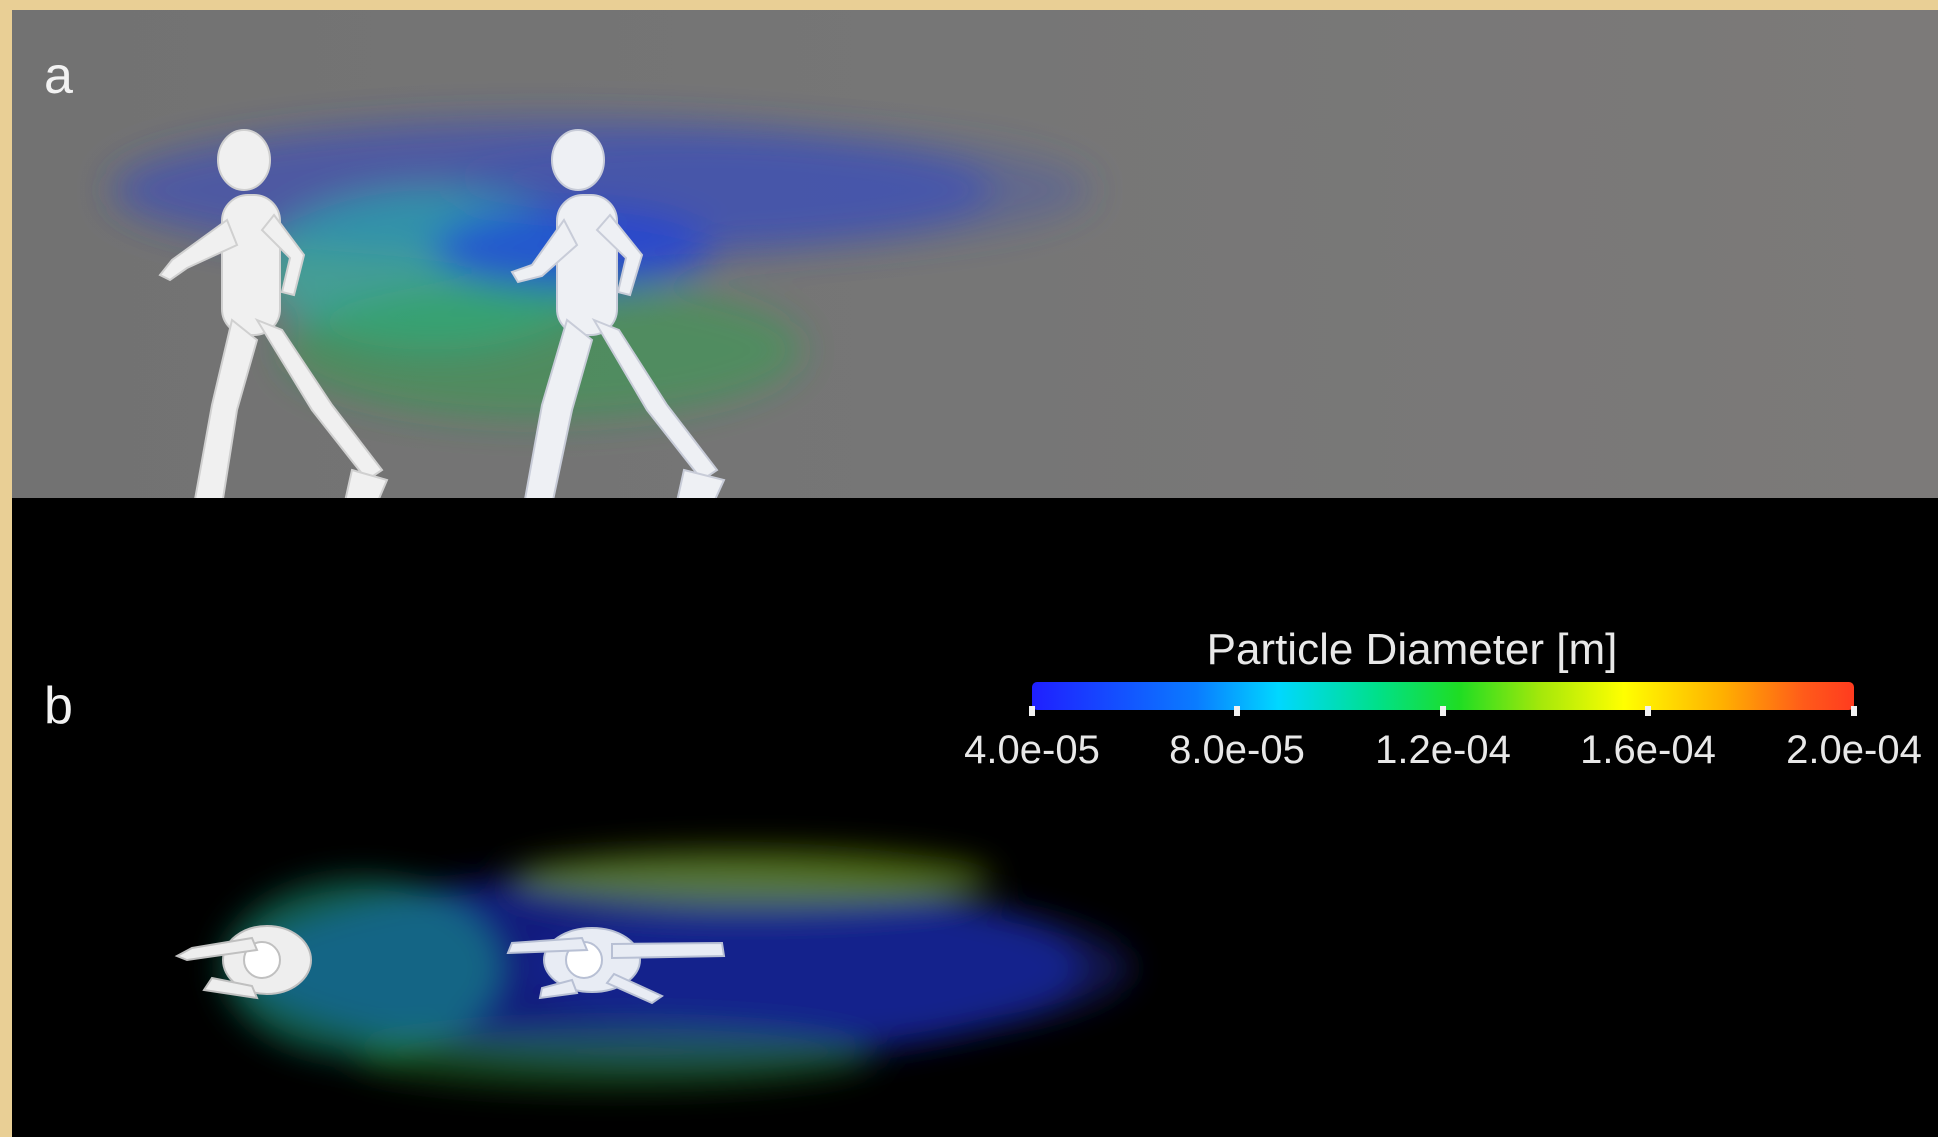 The image size is (1938, 1137). I want to click on walker-front-figure, so click(618, 313).